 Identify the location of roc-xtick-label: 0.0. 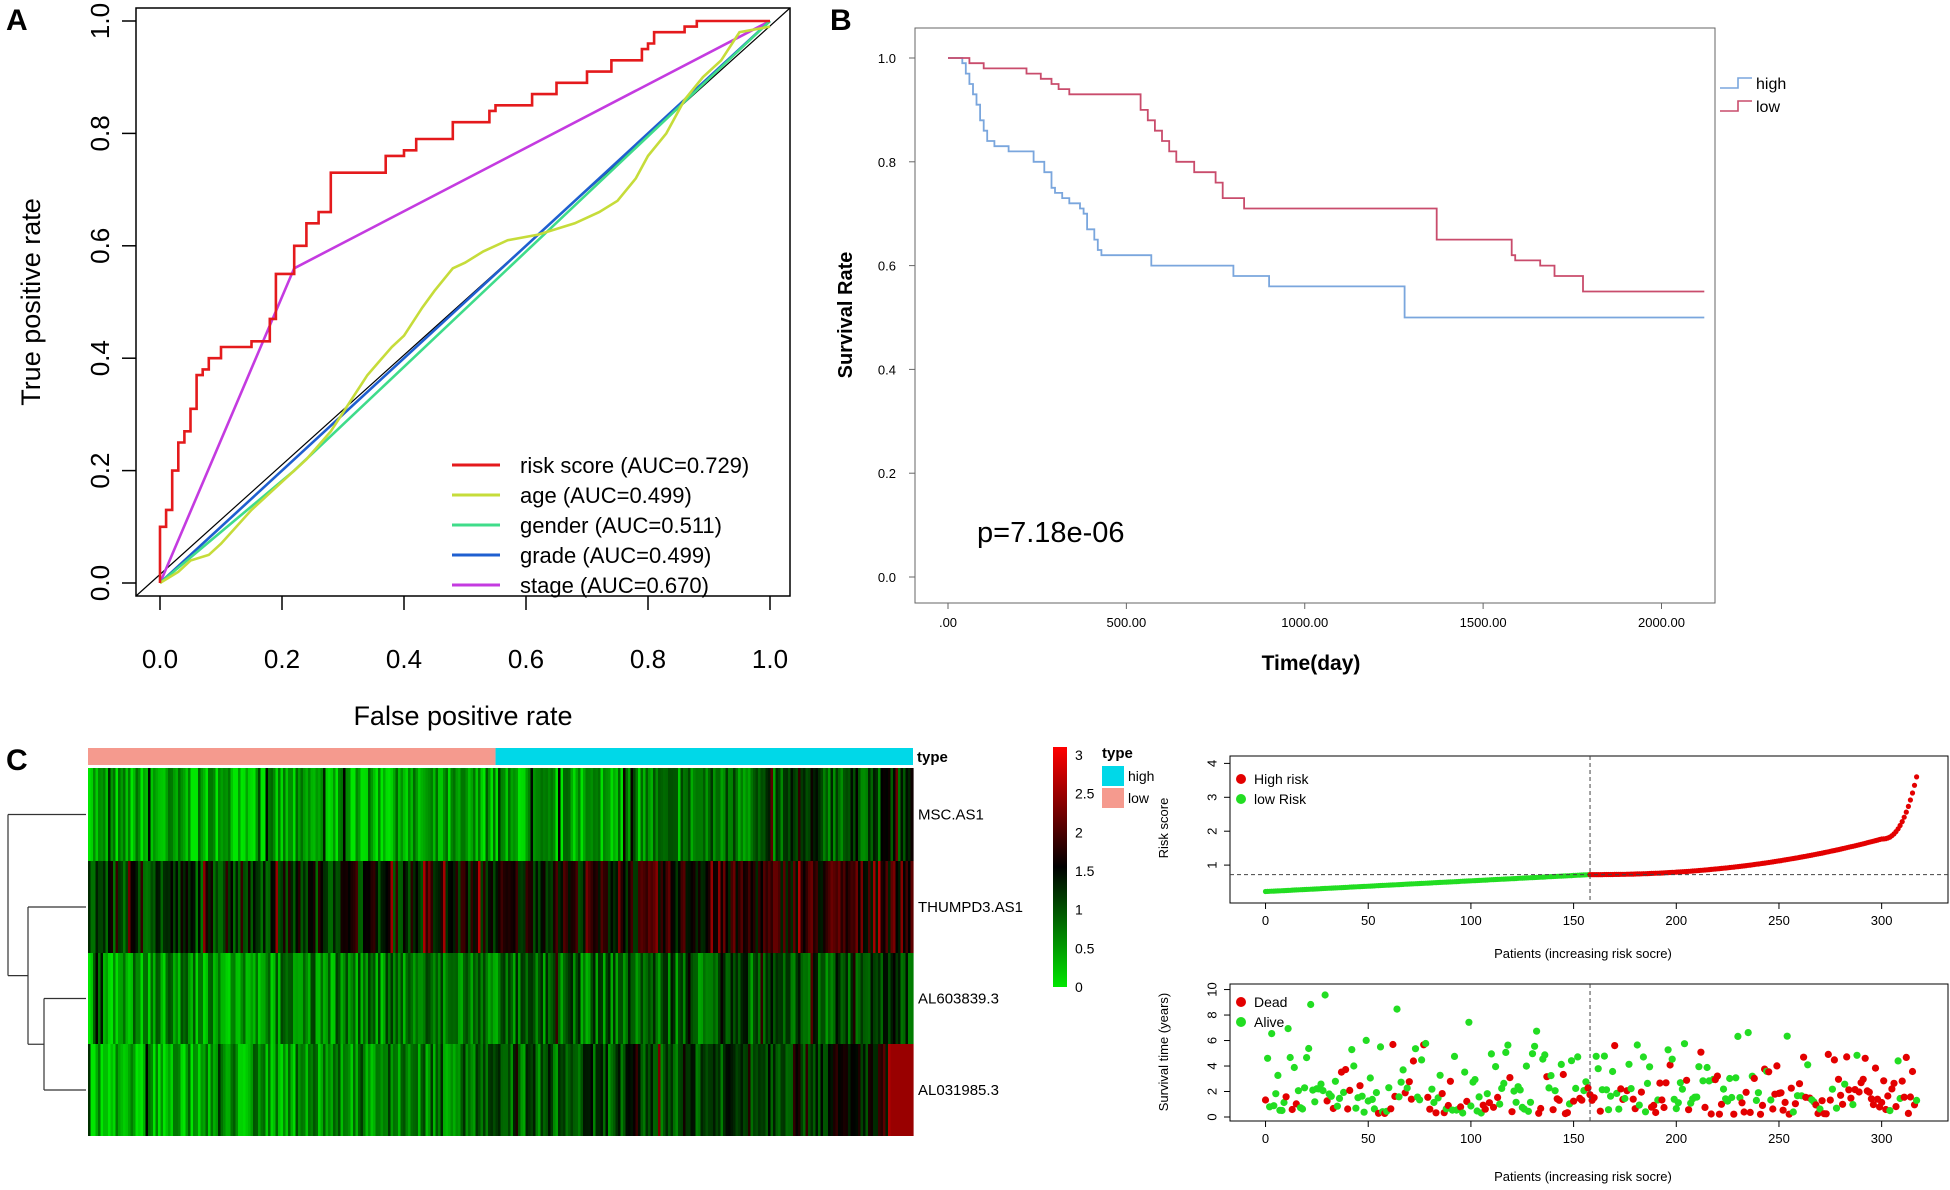
(160, 659).